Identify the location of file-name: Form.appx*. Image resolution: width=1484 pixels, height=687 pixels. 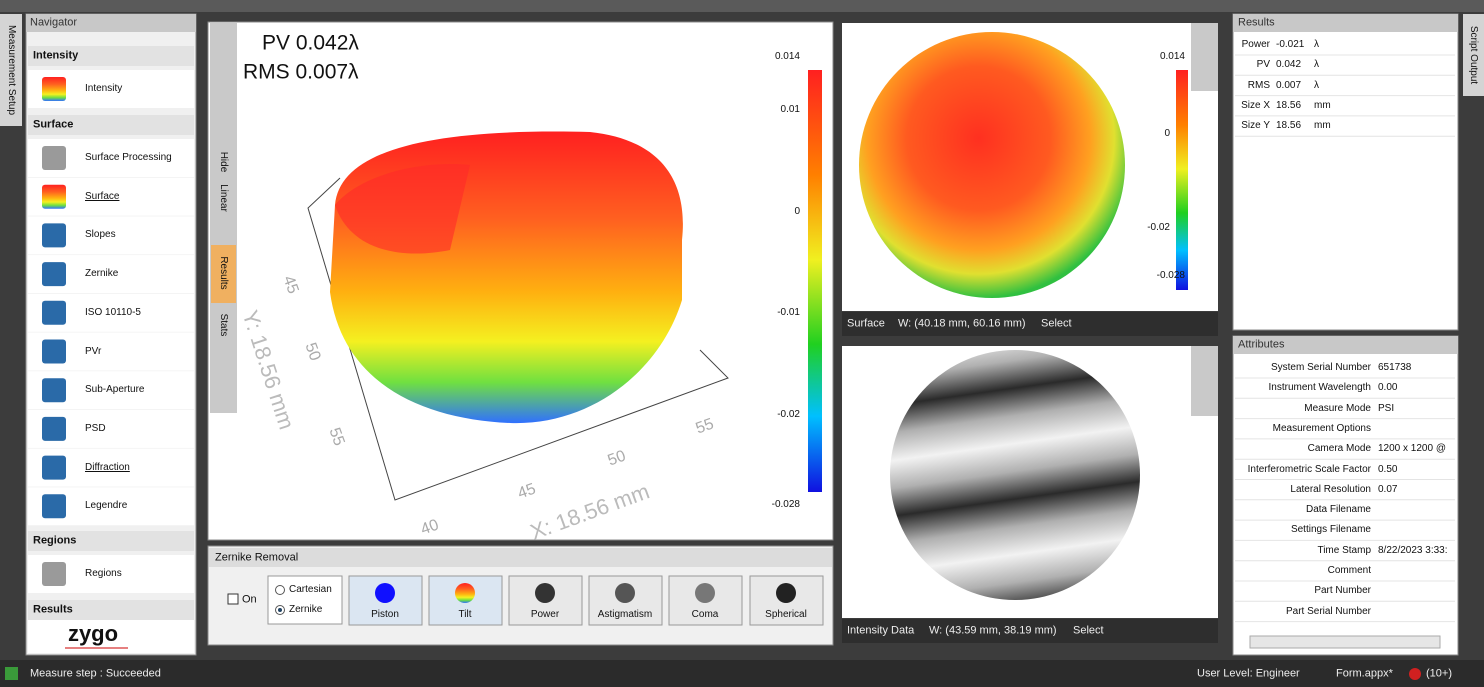
(1364, 673).